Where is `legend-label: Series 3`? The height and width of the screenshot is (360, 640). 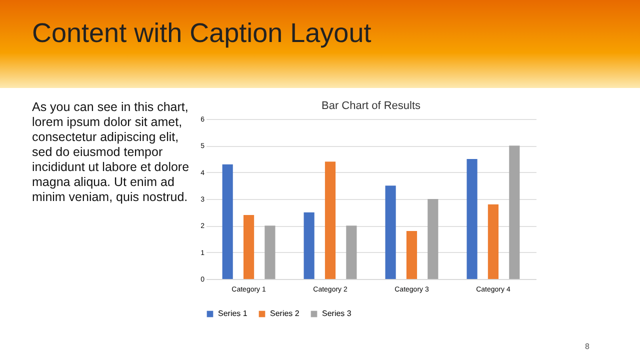 legend-label: Series 3 is located at coordinates (337, 313).